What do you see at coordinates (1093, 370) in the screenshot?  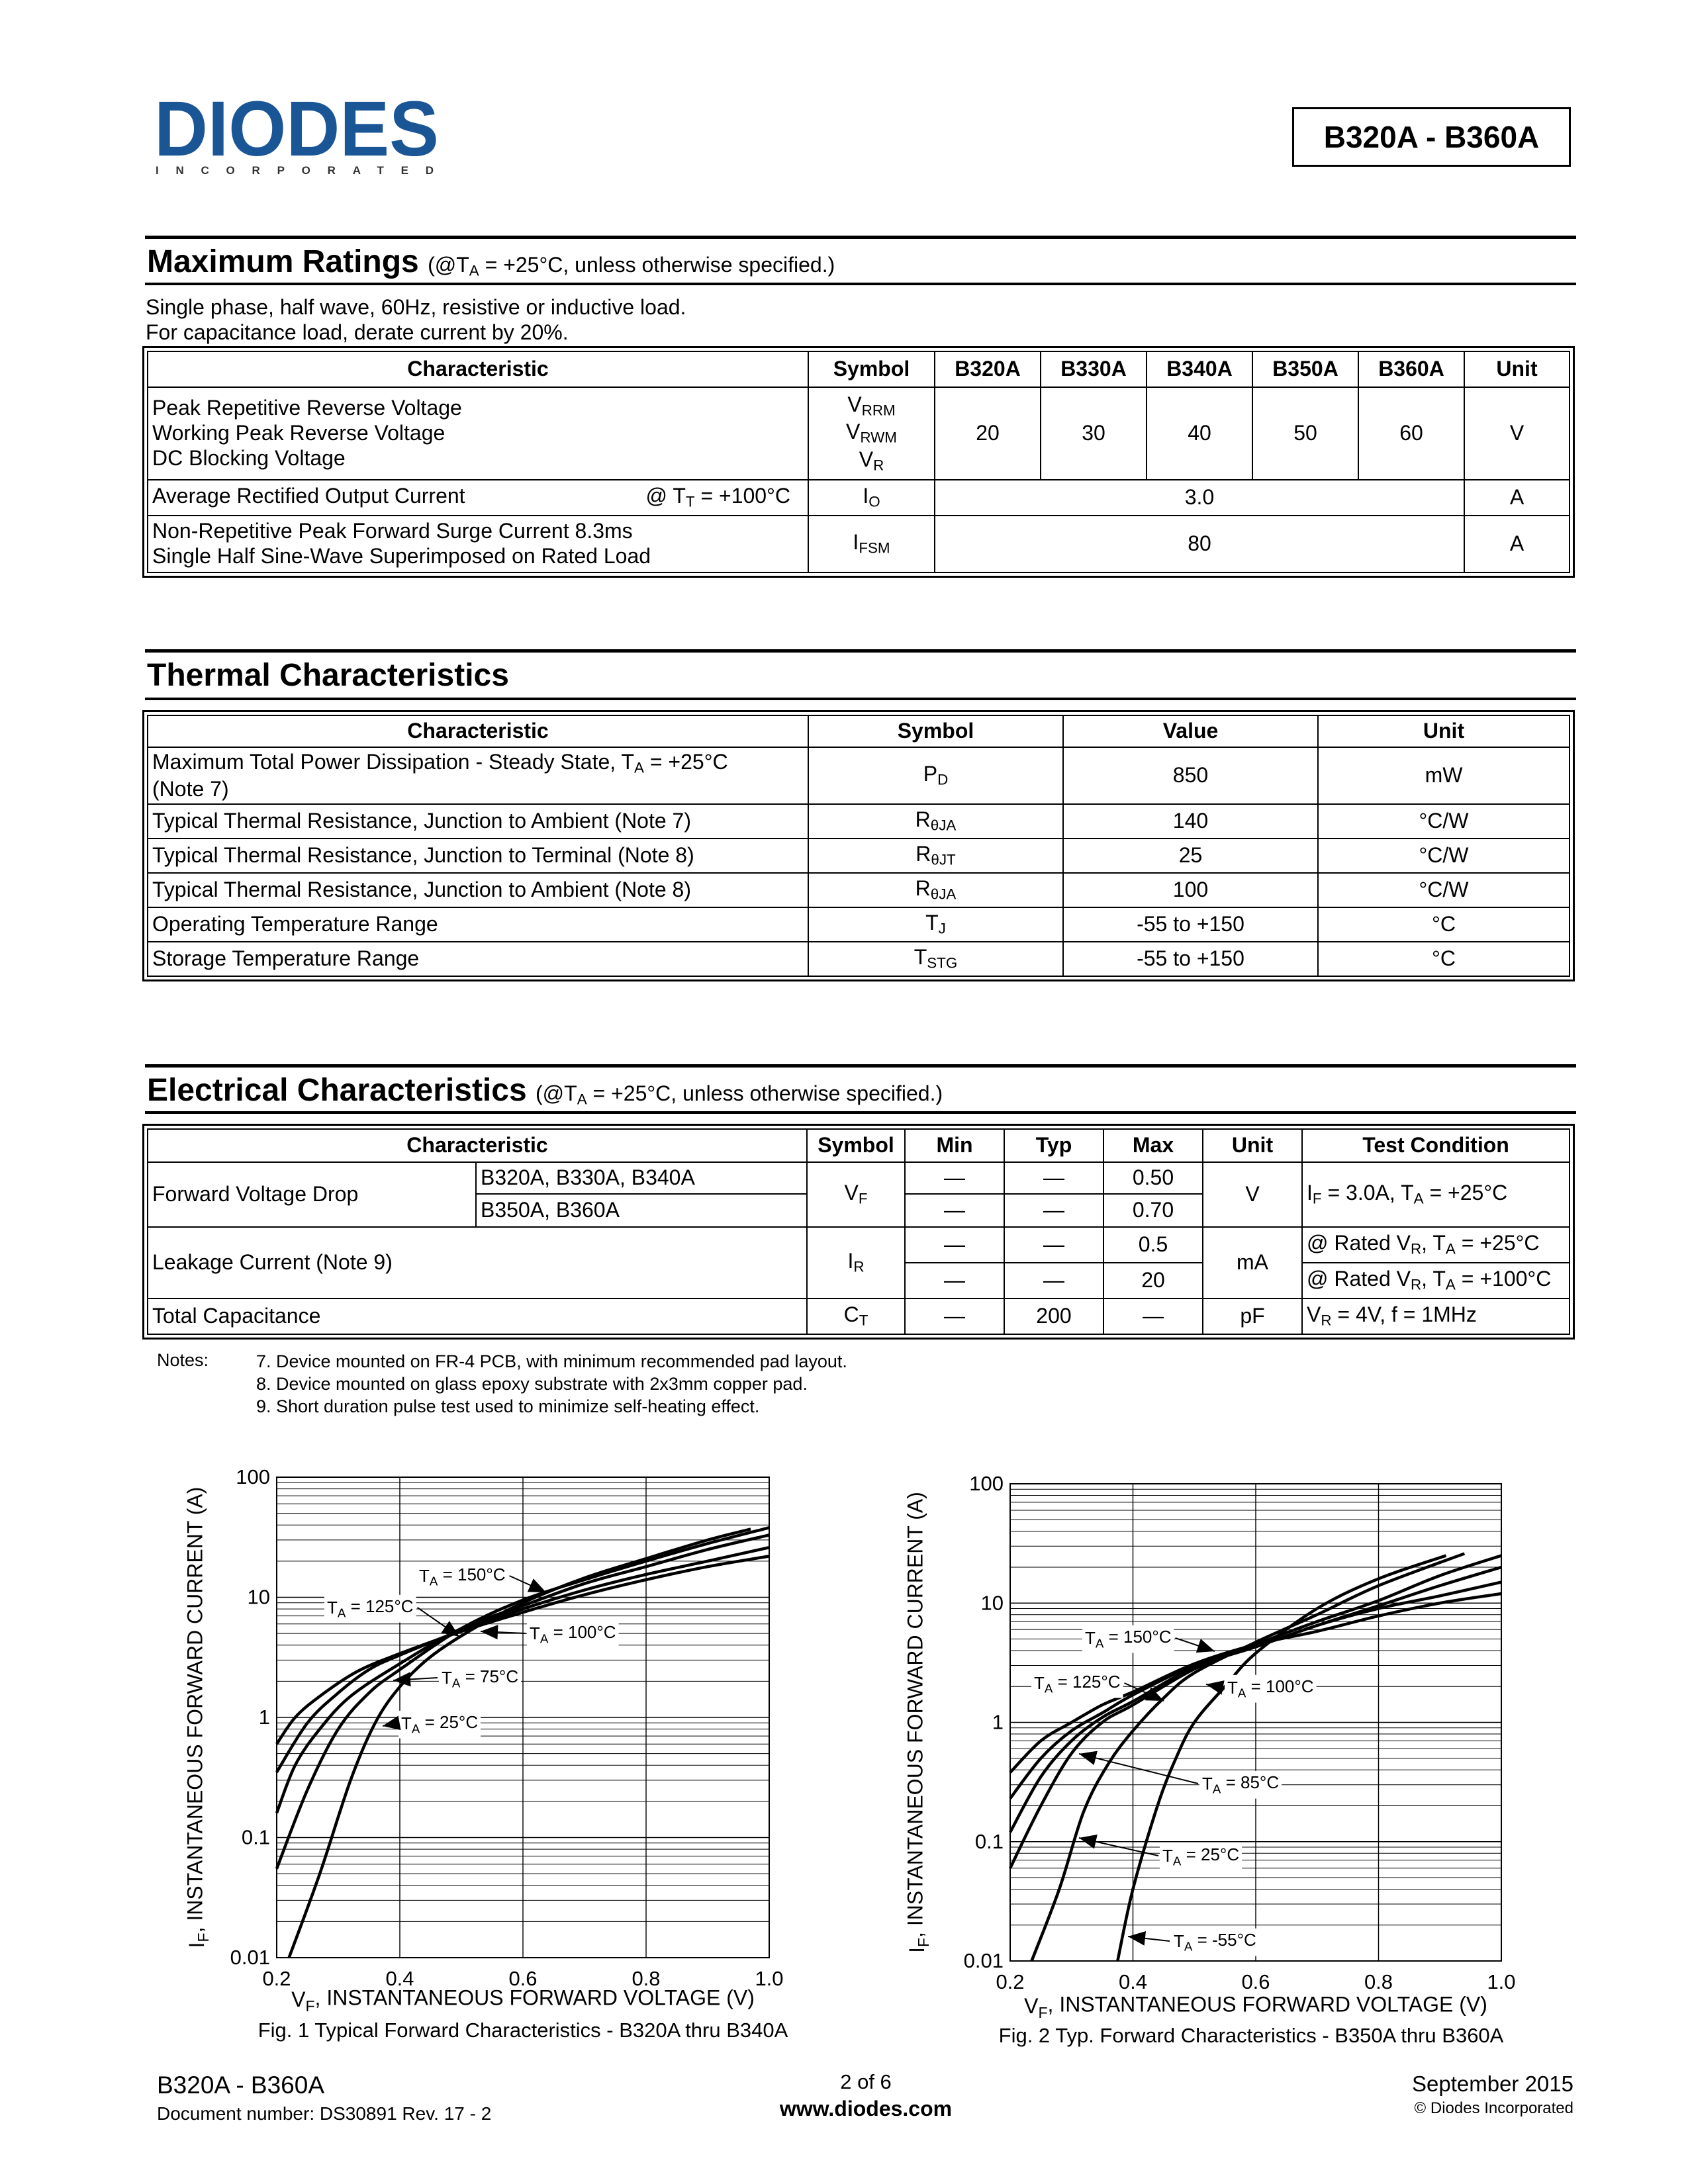 I see `col-header: B330A` at bounding box center [1093, 370].